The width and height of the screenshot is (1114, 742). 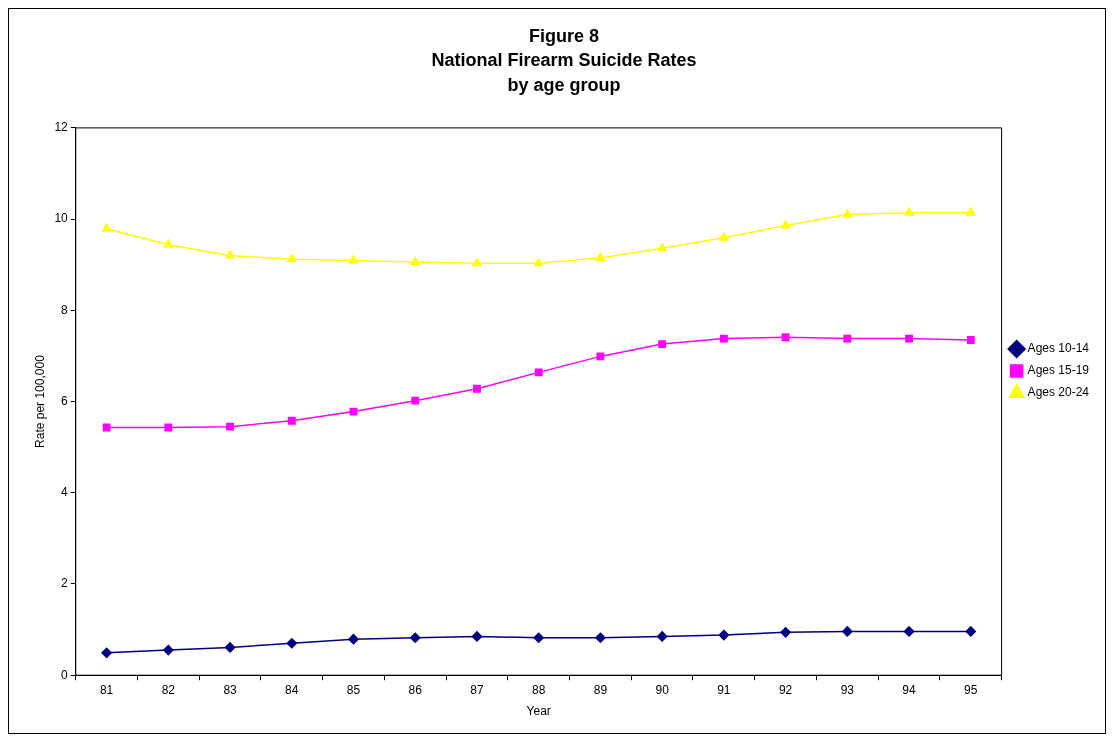 I want to click on x-tick-label: 82, so click(x=168, y=689).